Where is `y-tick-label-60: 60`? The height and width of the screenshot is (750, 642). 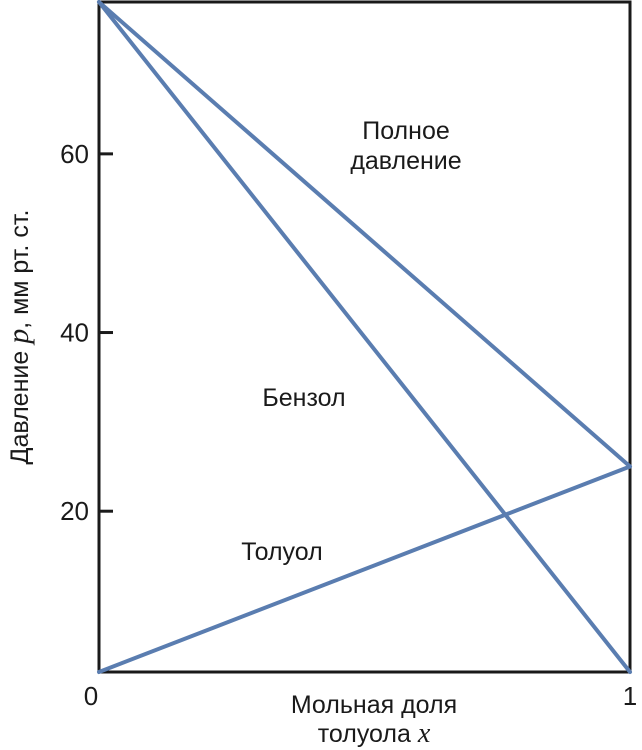 y-tick-label-60: 60 is located at coordinates (74, 154).